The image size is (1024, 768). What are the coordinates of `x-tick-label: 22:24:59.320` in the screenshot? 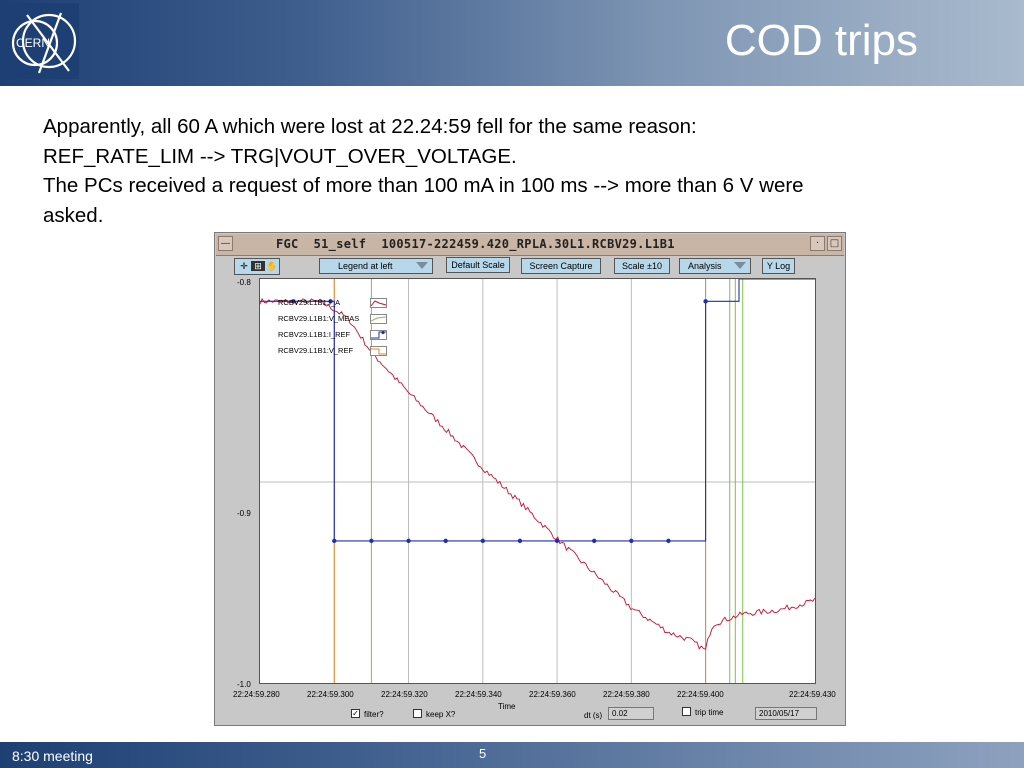 It's located at (404, 694).